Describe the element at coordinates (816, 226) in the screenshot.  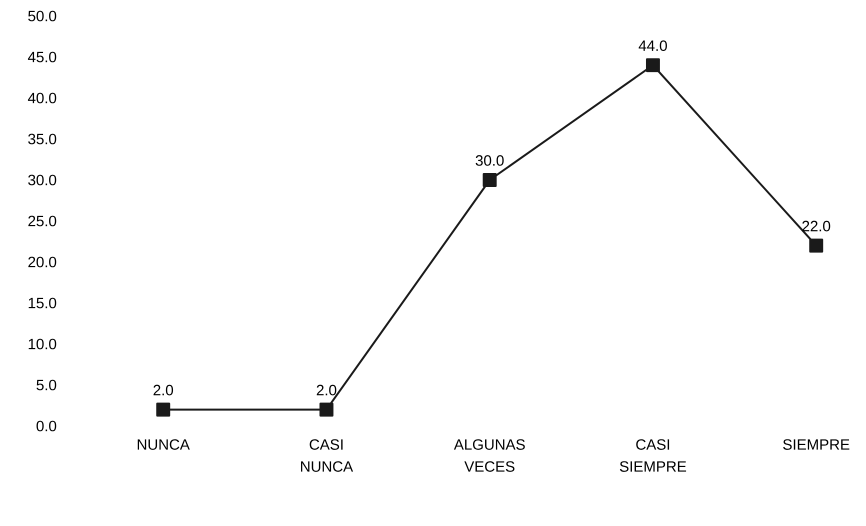
I see `data-label: 22.0` at that location.